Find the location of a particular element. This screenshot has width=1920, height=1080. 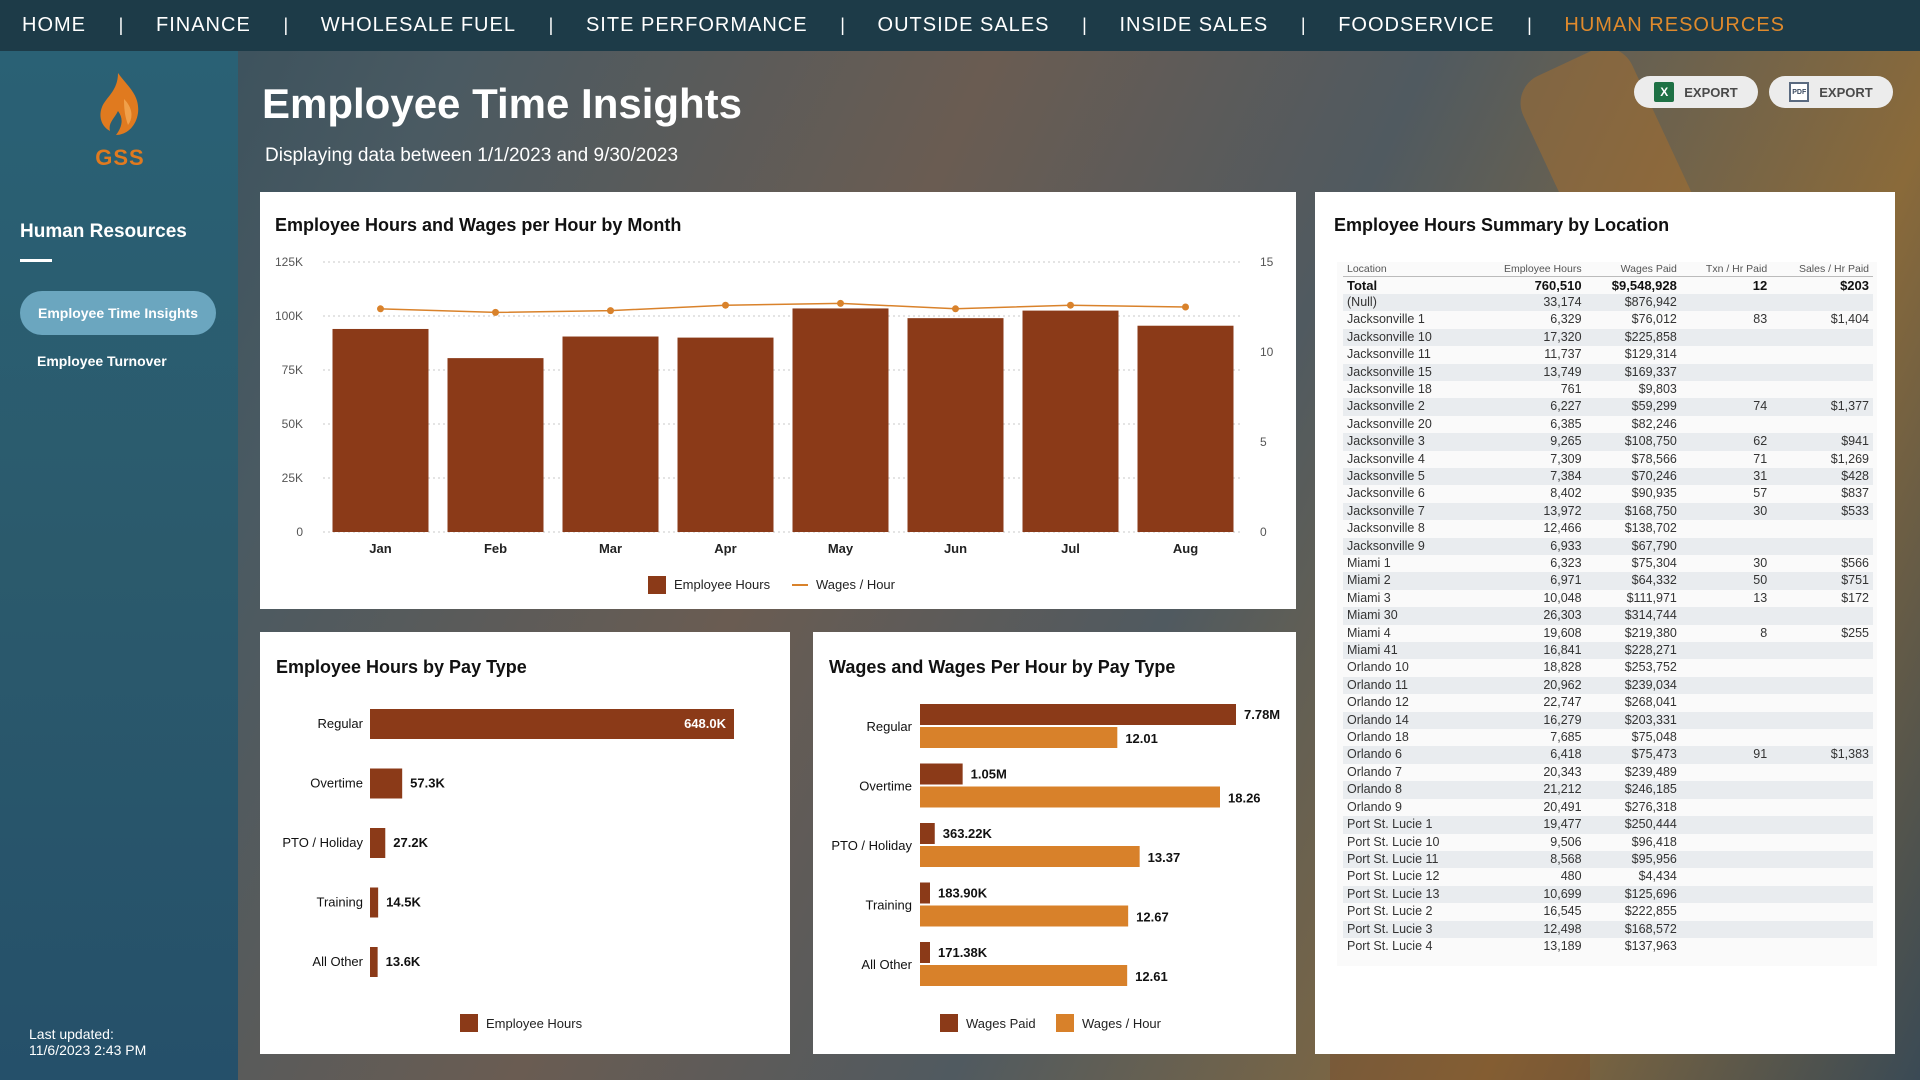

table-row: Jacksonville 3 9,265 $108,750 62 $941 is located at coordinates (1608, 442).